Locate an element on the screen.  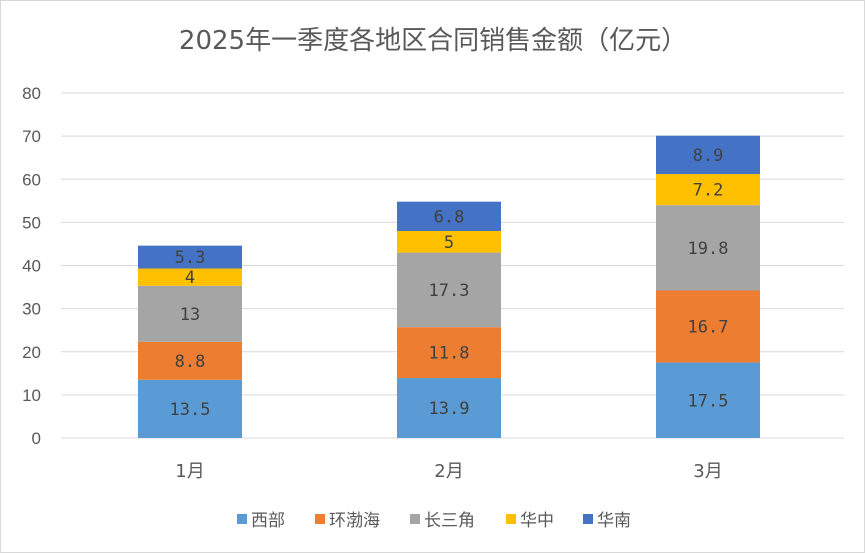
x-tick-label: 2月 is located at coordinates (448, 471).